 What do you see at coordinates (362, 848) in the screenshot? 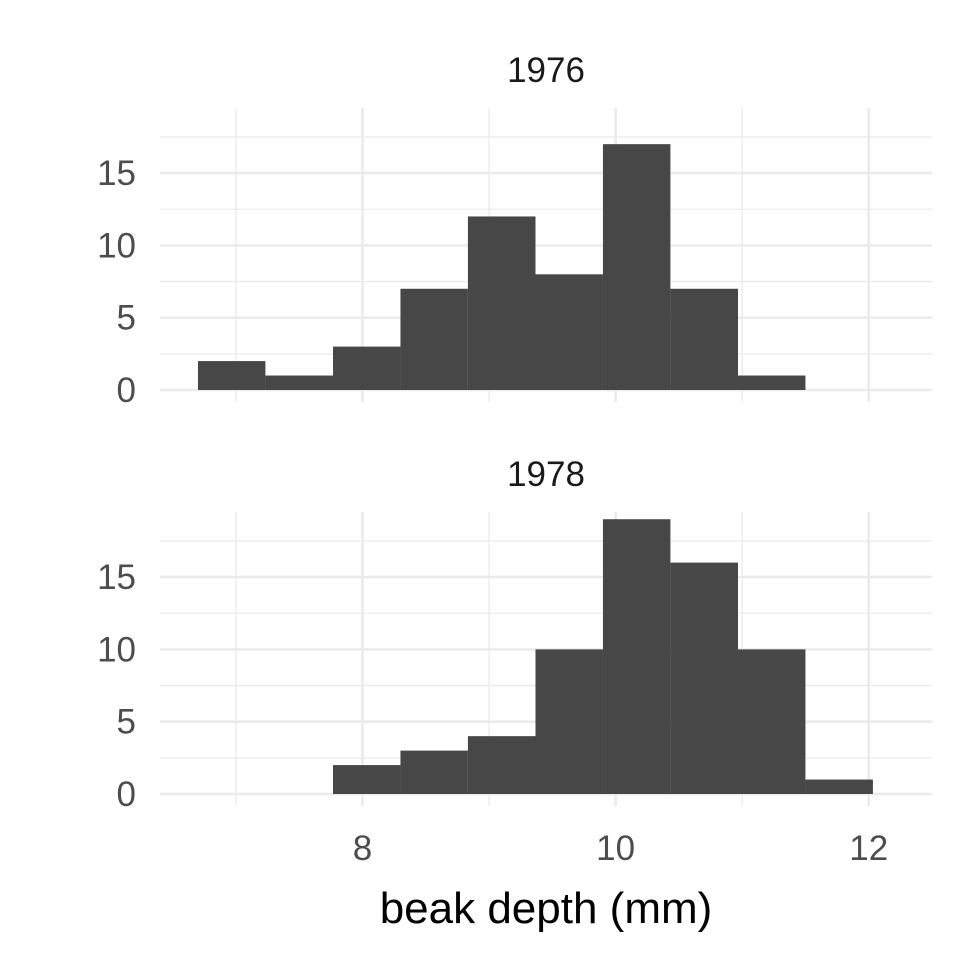
I see `x-tick-label: 8` at bounding box center [362, 848].